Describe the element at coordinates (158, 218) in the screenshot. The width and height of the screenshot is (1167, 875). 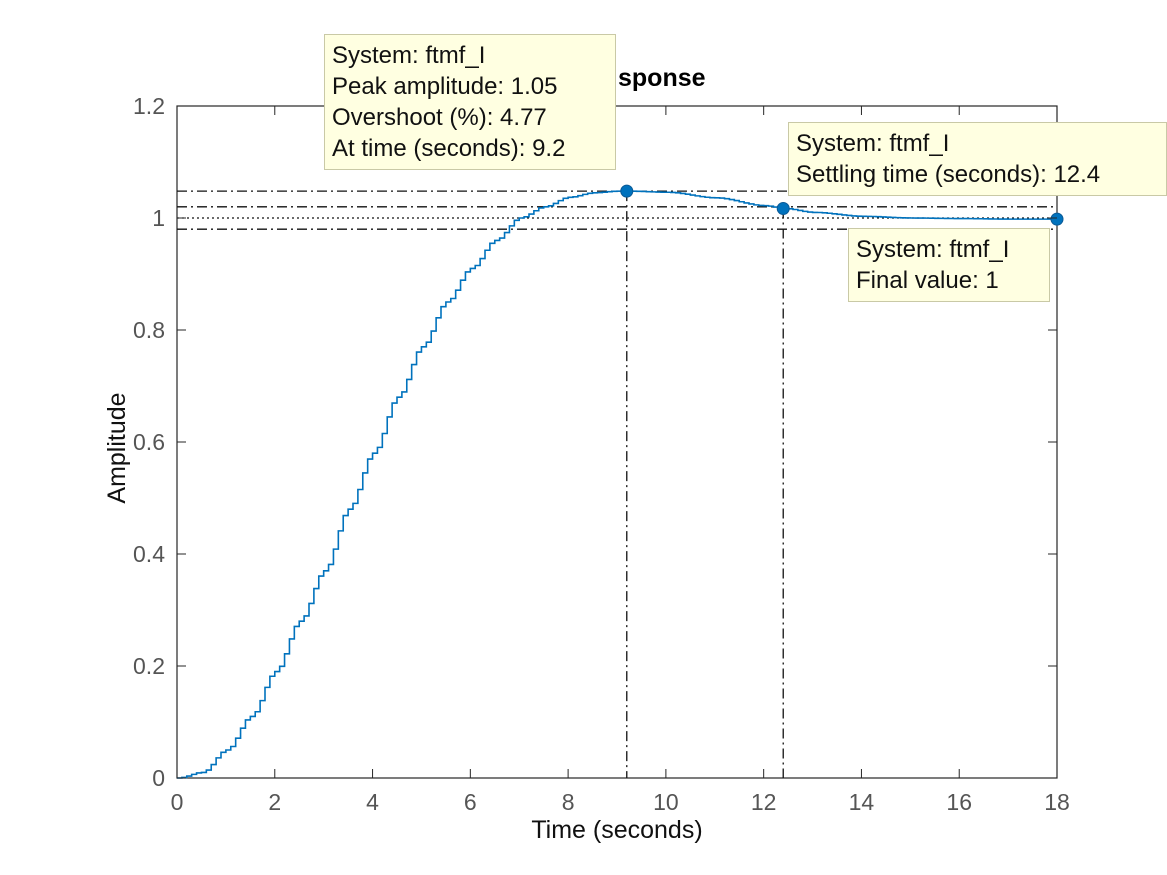
I see `y-tick-label: 1` at that location.